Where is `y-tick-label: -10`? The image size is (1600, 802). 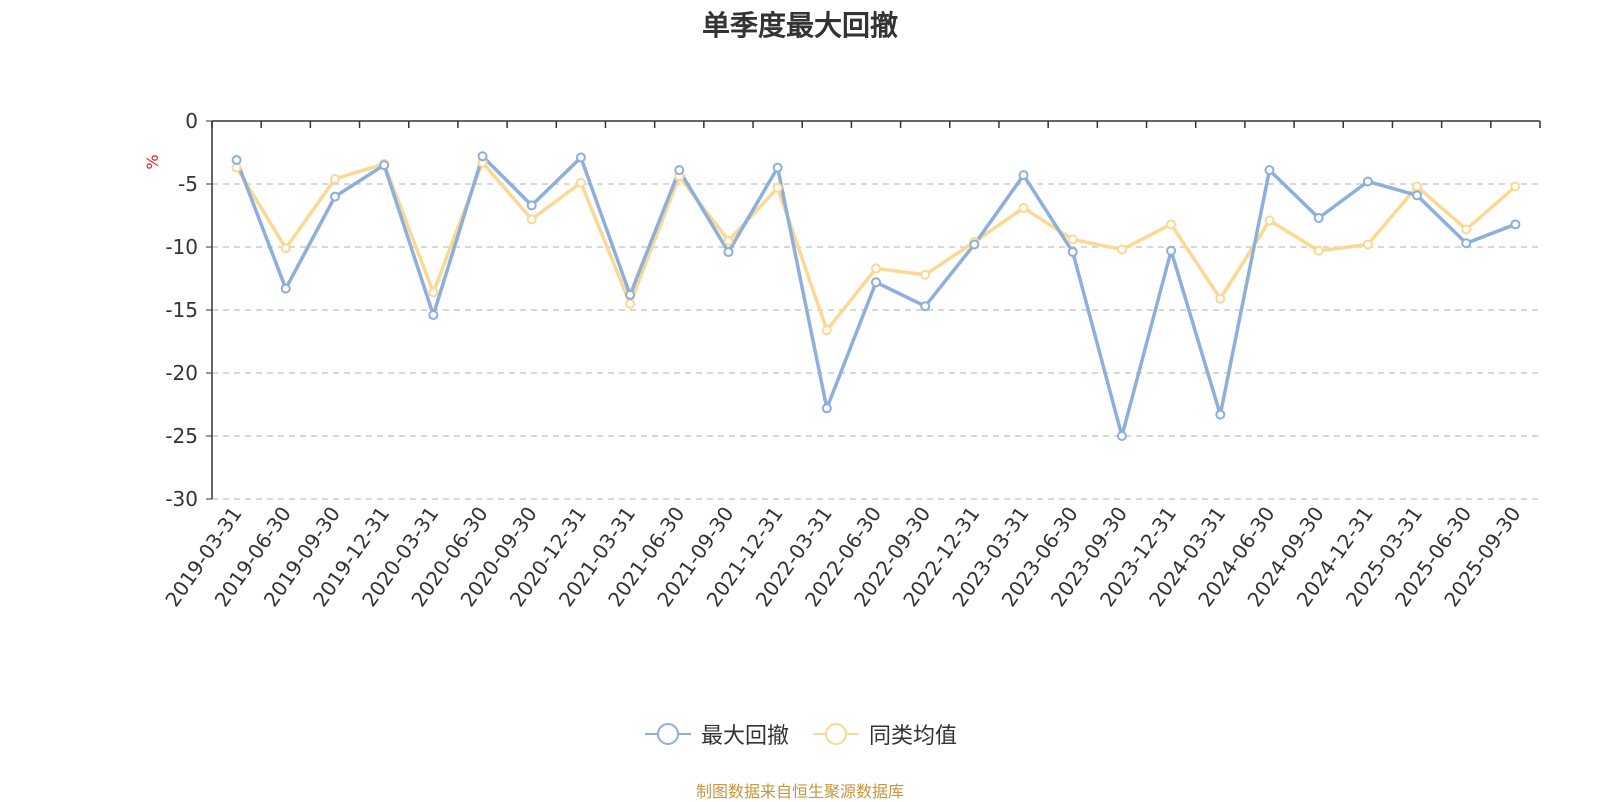
y-tick-label: -10 is located at coordinates (181, 247).